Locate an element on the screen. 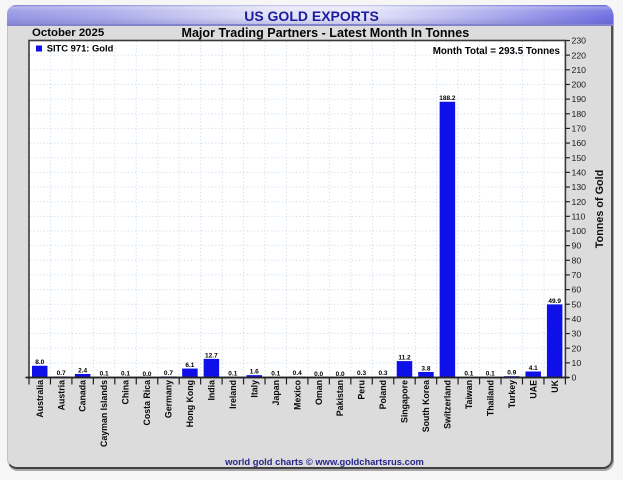  svg-text: 50 is located at coordinates (577, 304).